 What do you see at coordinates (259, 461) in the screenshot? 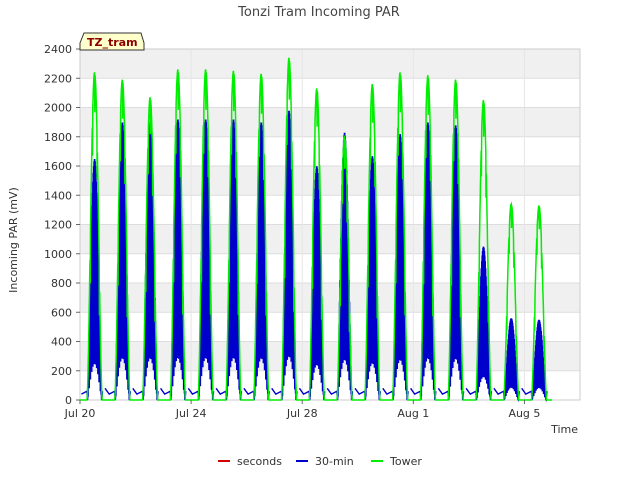
I see `legend-label-seconds: seconds` at bounding box center [259, 461].